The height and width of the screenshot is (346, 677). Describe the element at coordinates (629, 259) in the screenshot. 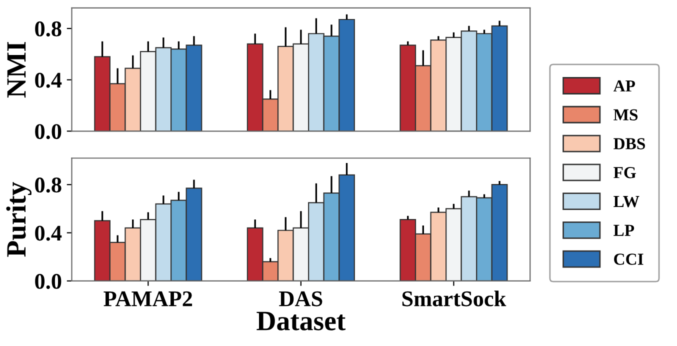

I see `legend-label: CCI` at that location.